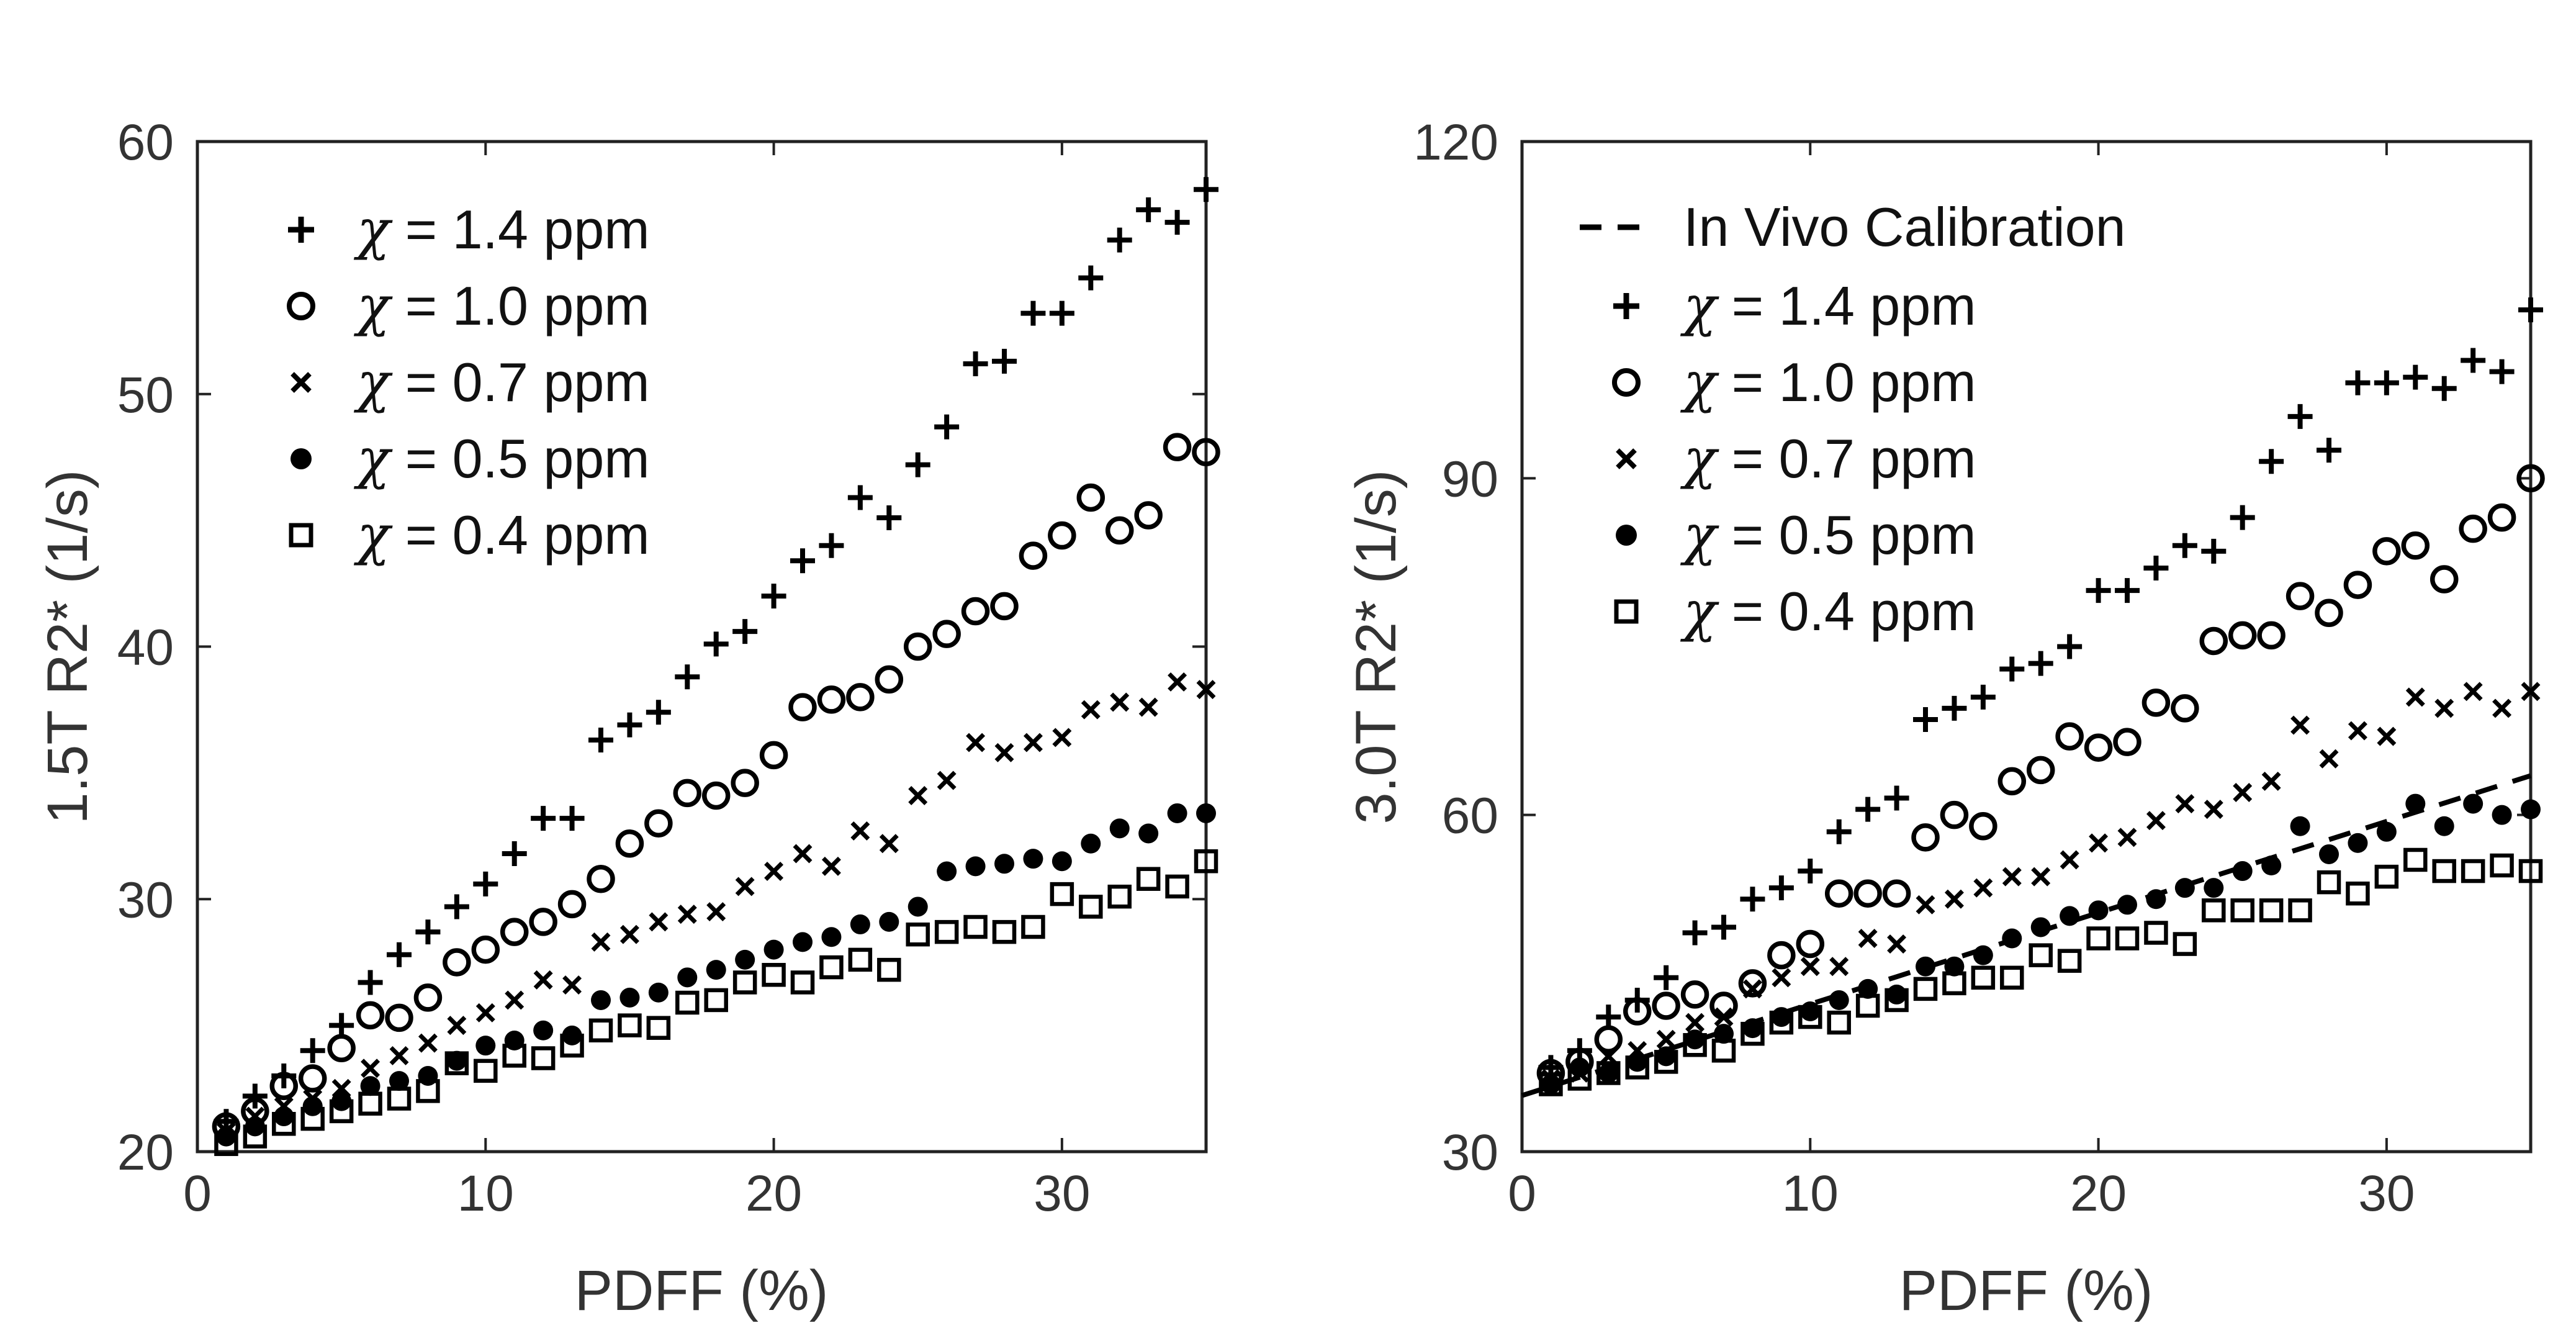  I want to click on legend-marker-x, so click(1626, 458).